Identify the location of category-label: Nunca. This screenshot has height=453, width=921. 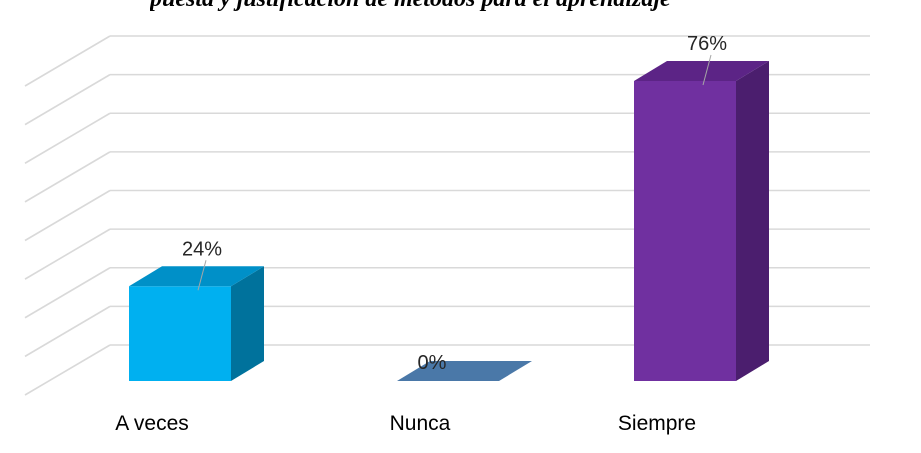
(420, 423).